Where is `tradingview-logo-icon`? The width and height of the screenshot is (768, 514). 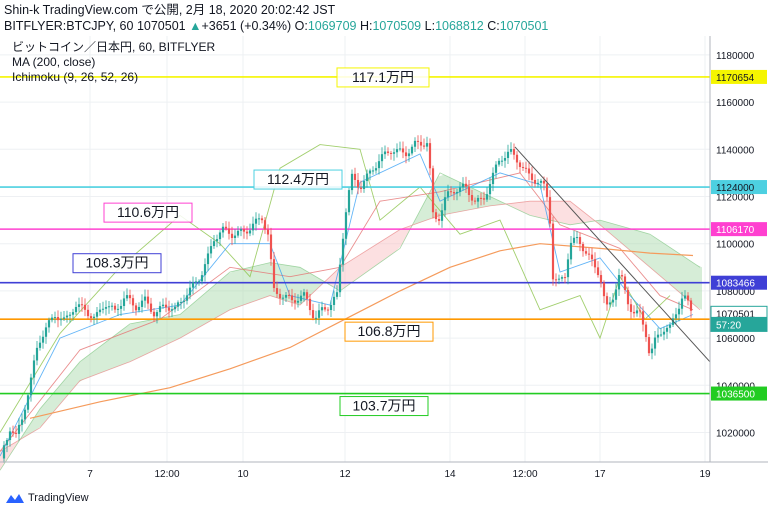
tradingview-logo-icon is located at coordinates (15, 498).